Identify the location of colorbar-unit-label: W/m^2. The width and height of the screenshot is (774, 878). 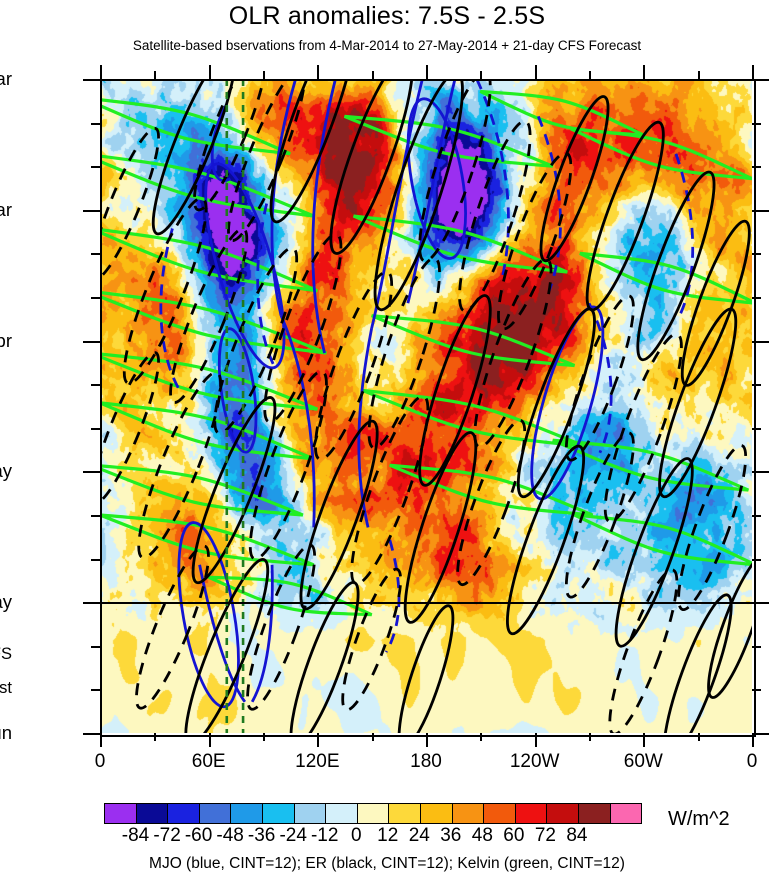
(699, 819).